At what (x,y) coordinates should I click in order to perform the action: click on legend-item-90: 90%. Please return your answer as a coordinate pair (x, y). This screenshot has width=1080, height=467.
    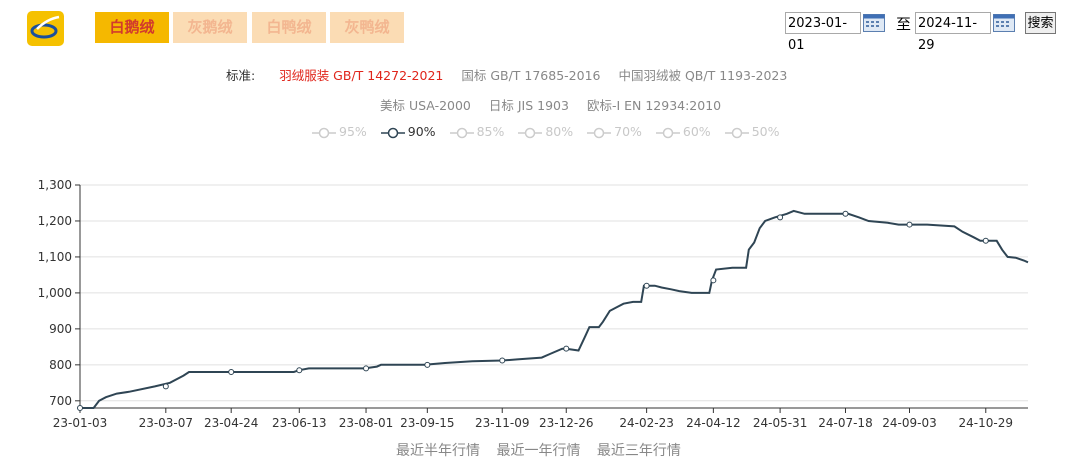
    Looking at the image, I should click on (408, 131).